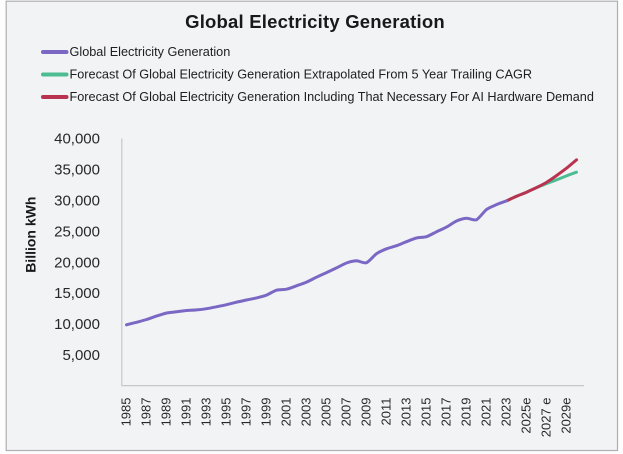  I want to click on svg-text: 15,000, so click(77, 293).